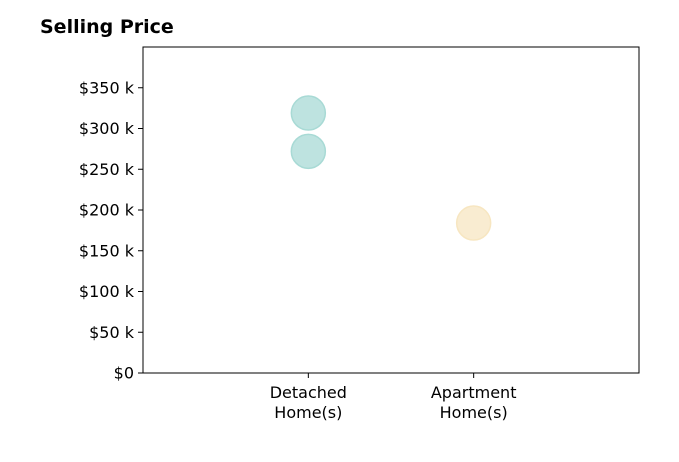 This screenshot has width=679, height=462. Describe the element at coordinates (124, 373) in the screenshot. I see `y-tick-label: $0` at that location.